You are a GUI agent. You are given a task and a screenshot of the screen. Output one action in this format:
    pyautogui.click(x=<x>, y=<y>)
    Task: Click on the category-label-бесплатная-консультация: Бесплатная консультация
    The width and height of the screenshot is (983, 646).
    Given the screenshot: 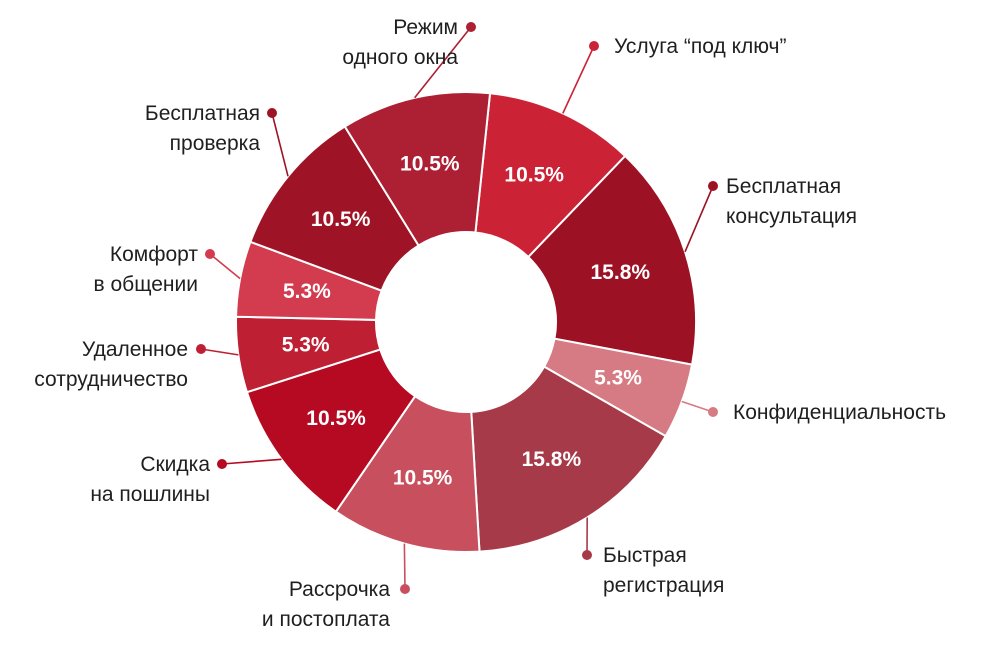 What is the action you would take?
    pyautogui.click(x=791, y=201)
    